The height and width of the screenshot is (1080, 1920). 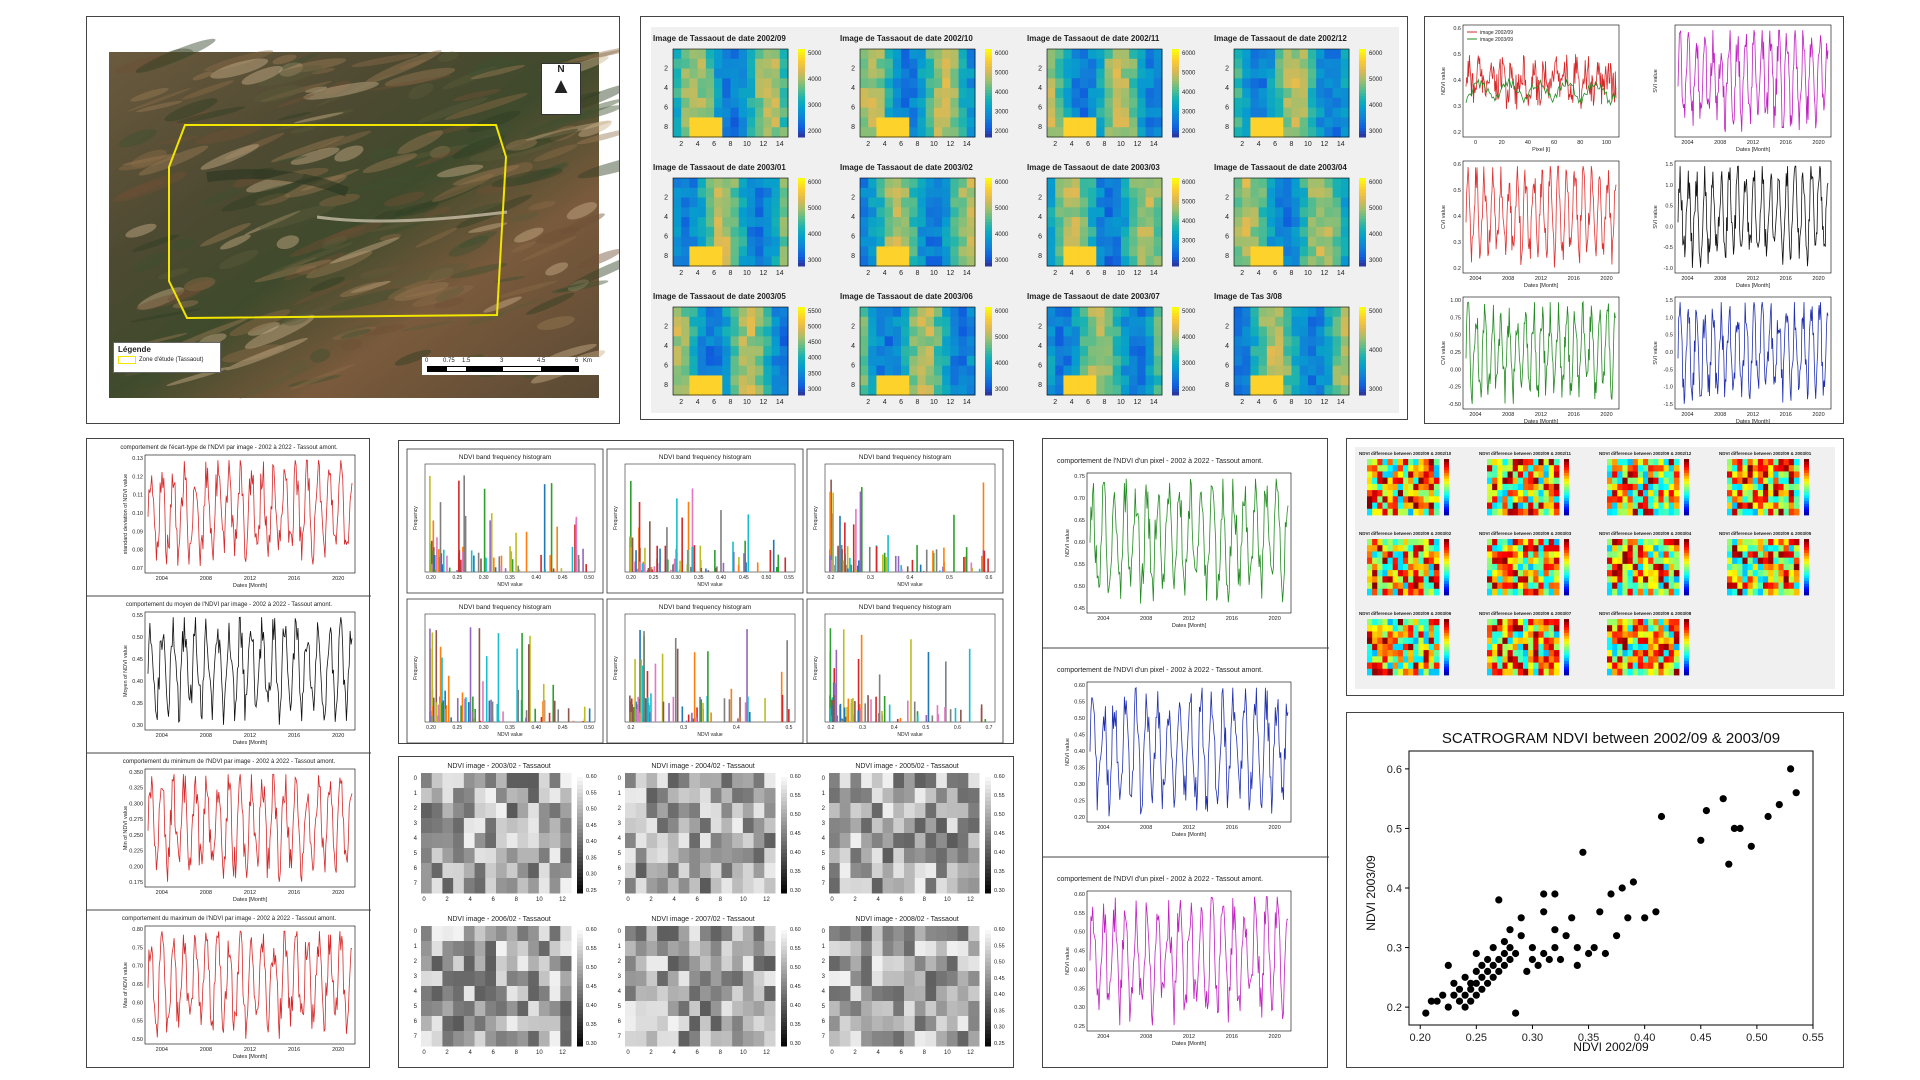 I want to click on y-axis-label: SVI value, so click(x=1656, y=81).